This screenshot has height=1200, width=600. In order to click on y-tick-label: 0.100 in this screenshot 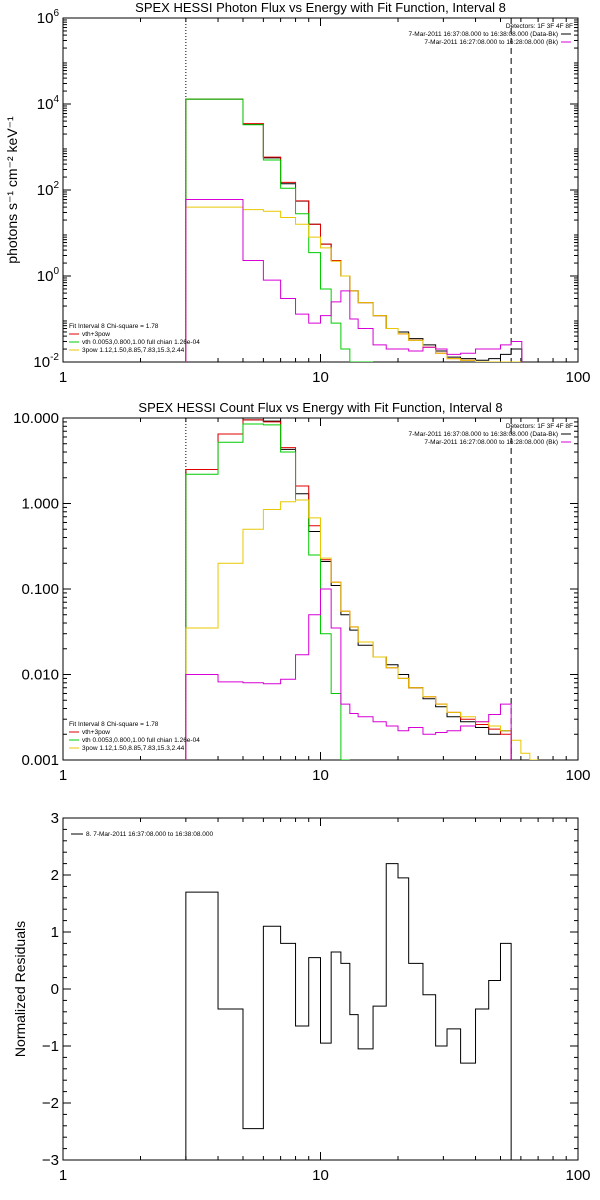, I will do `click(40, 589)`.